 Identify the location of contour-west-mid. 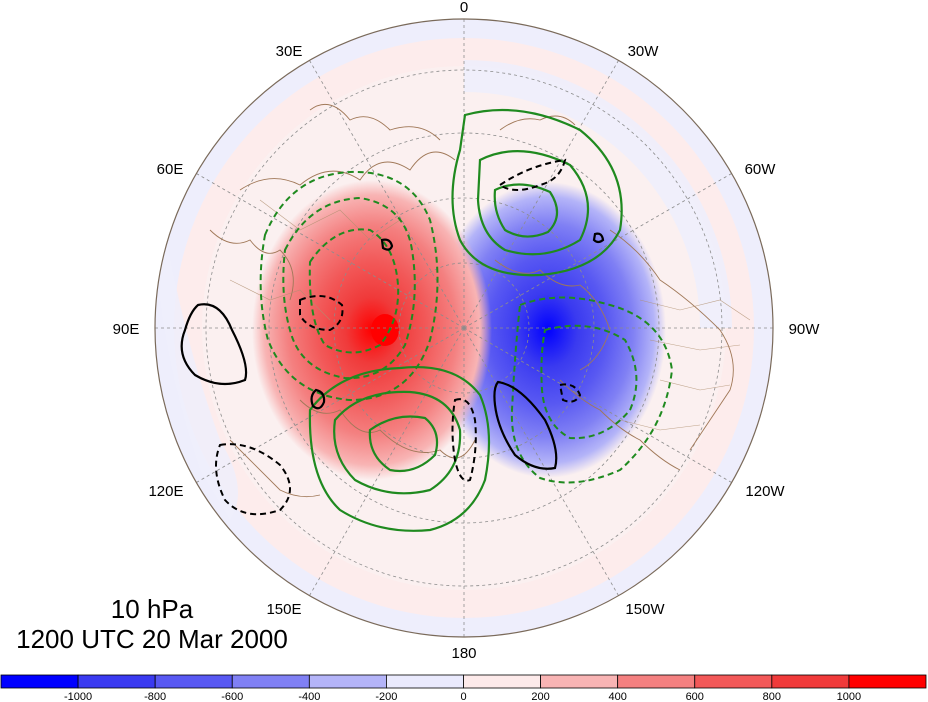
(349, 288).